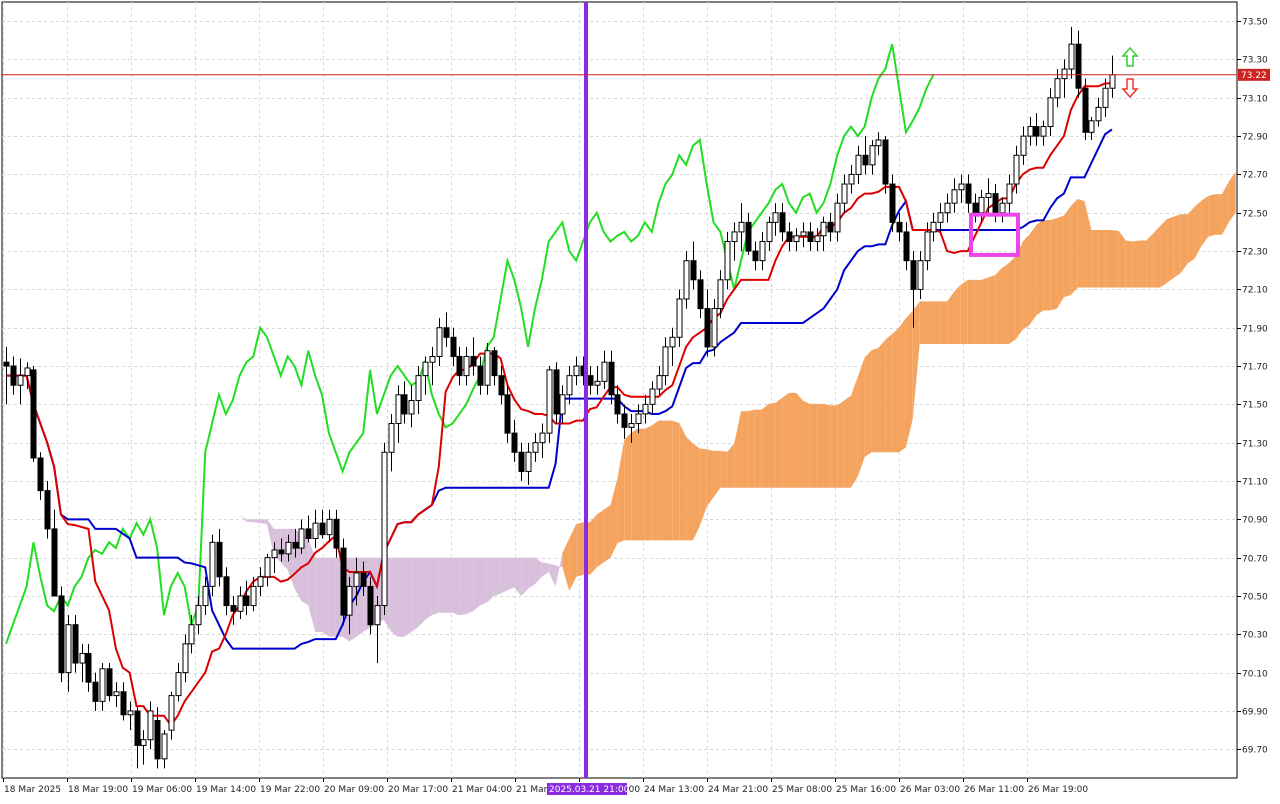 The width and height of the screenshot is (1280, 804). What do you see at coordinates (1130, 56) in the screenshot?
I see `up-arrow-shape` at bounding box center [1130, 56].